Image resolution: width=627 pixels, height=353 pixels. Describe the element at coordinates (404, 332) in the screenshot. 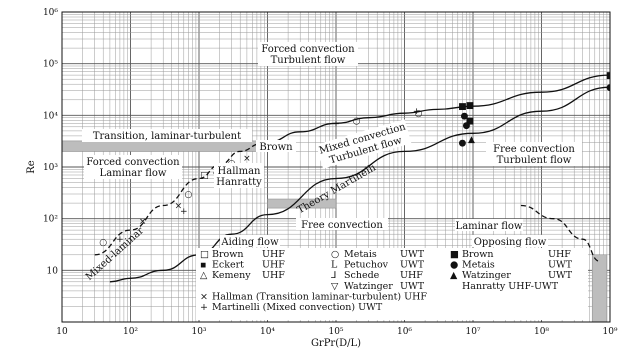

I see `x-tick-label: 10⁶` at that location.